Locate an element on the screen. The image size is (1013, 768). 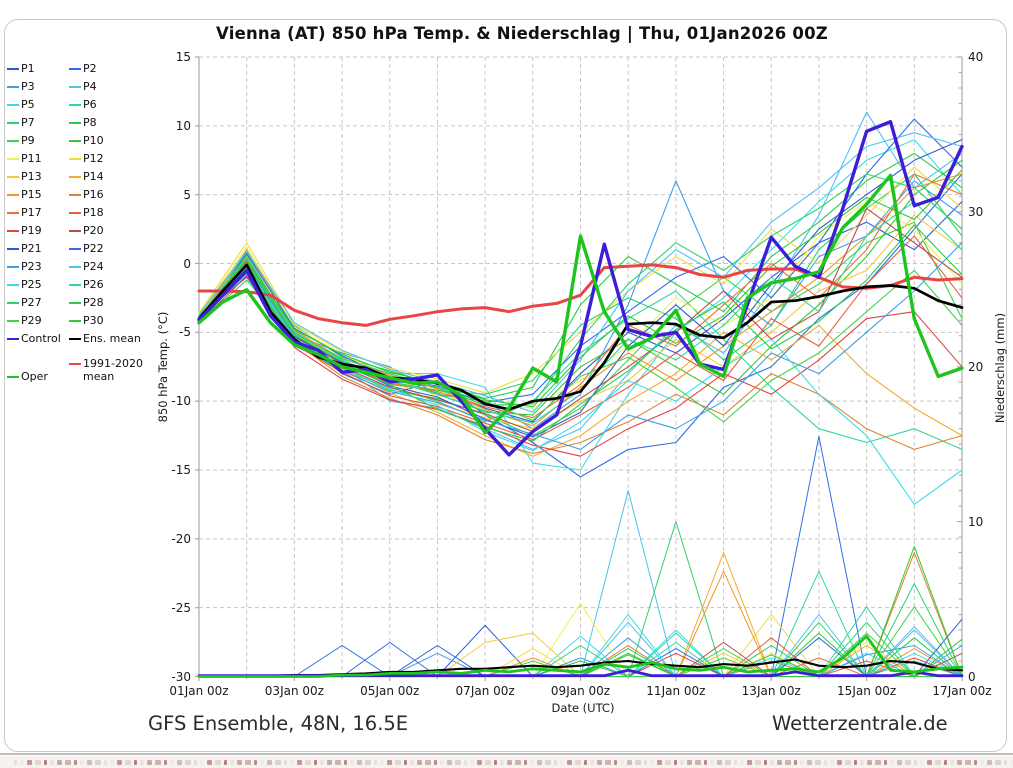
x-tick-7: 13Jan 00z is located at coordinates (771, 690).